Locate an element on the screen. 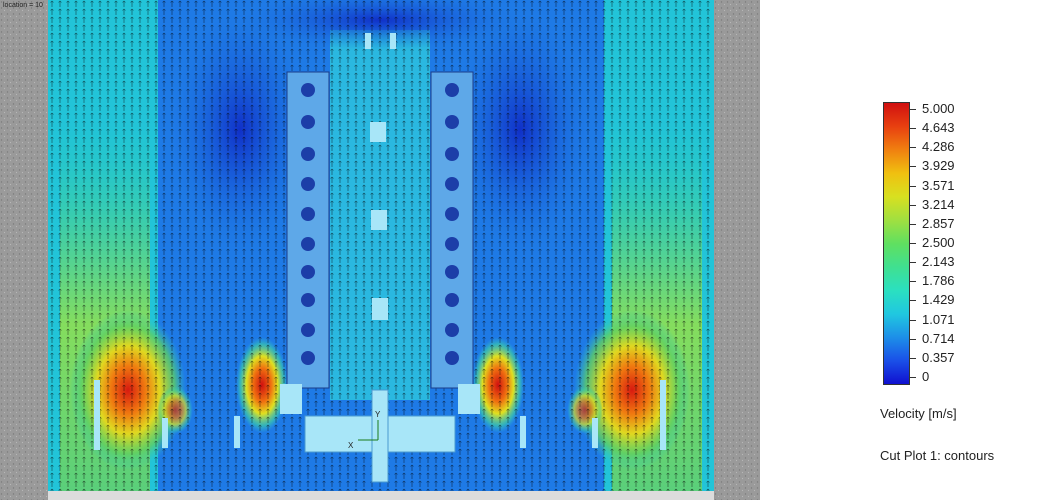 This screenshot has height=500, width=1050. axis-triad is located at coordinates (368, 430).